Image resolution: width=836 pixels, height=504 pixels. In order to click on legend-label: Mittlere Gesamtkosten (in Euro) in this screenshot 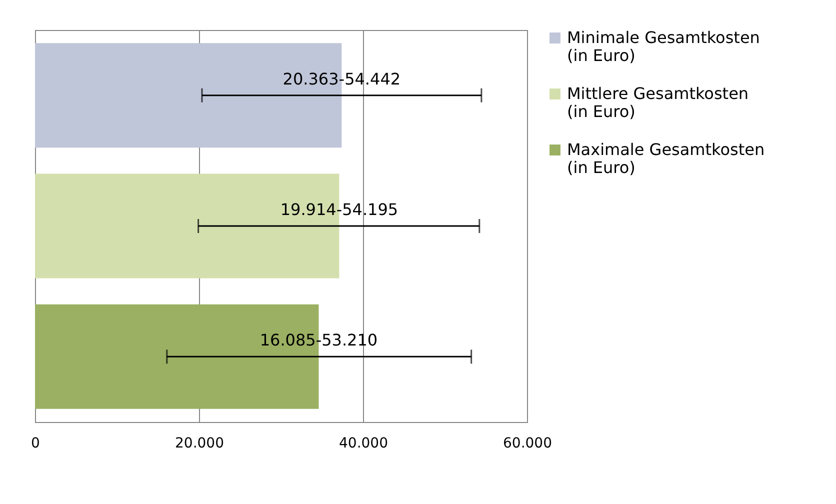, I will do `click(658, 102)`.